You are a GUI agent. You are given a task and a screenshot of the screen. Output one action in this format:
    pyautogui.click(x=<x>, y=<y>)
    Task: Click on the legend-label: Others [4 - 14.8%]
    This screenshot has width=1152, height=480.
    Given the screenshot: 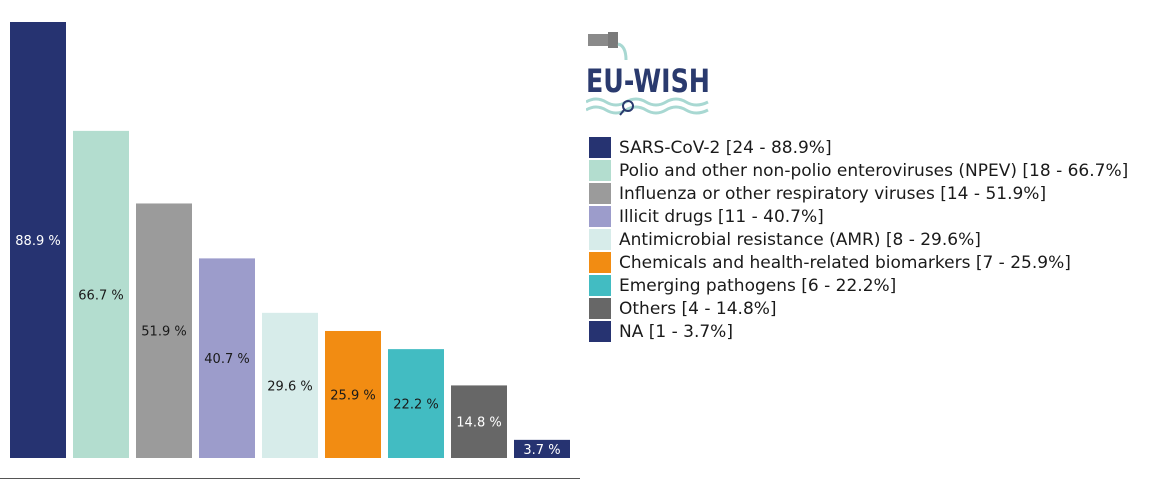 What is the action you would take?
    pyautogui.click(x=698, y=308)
    